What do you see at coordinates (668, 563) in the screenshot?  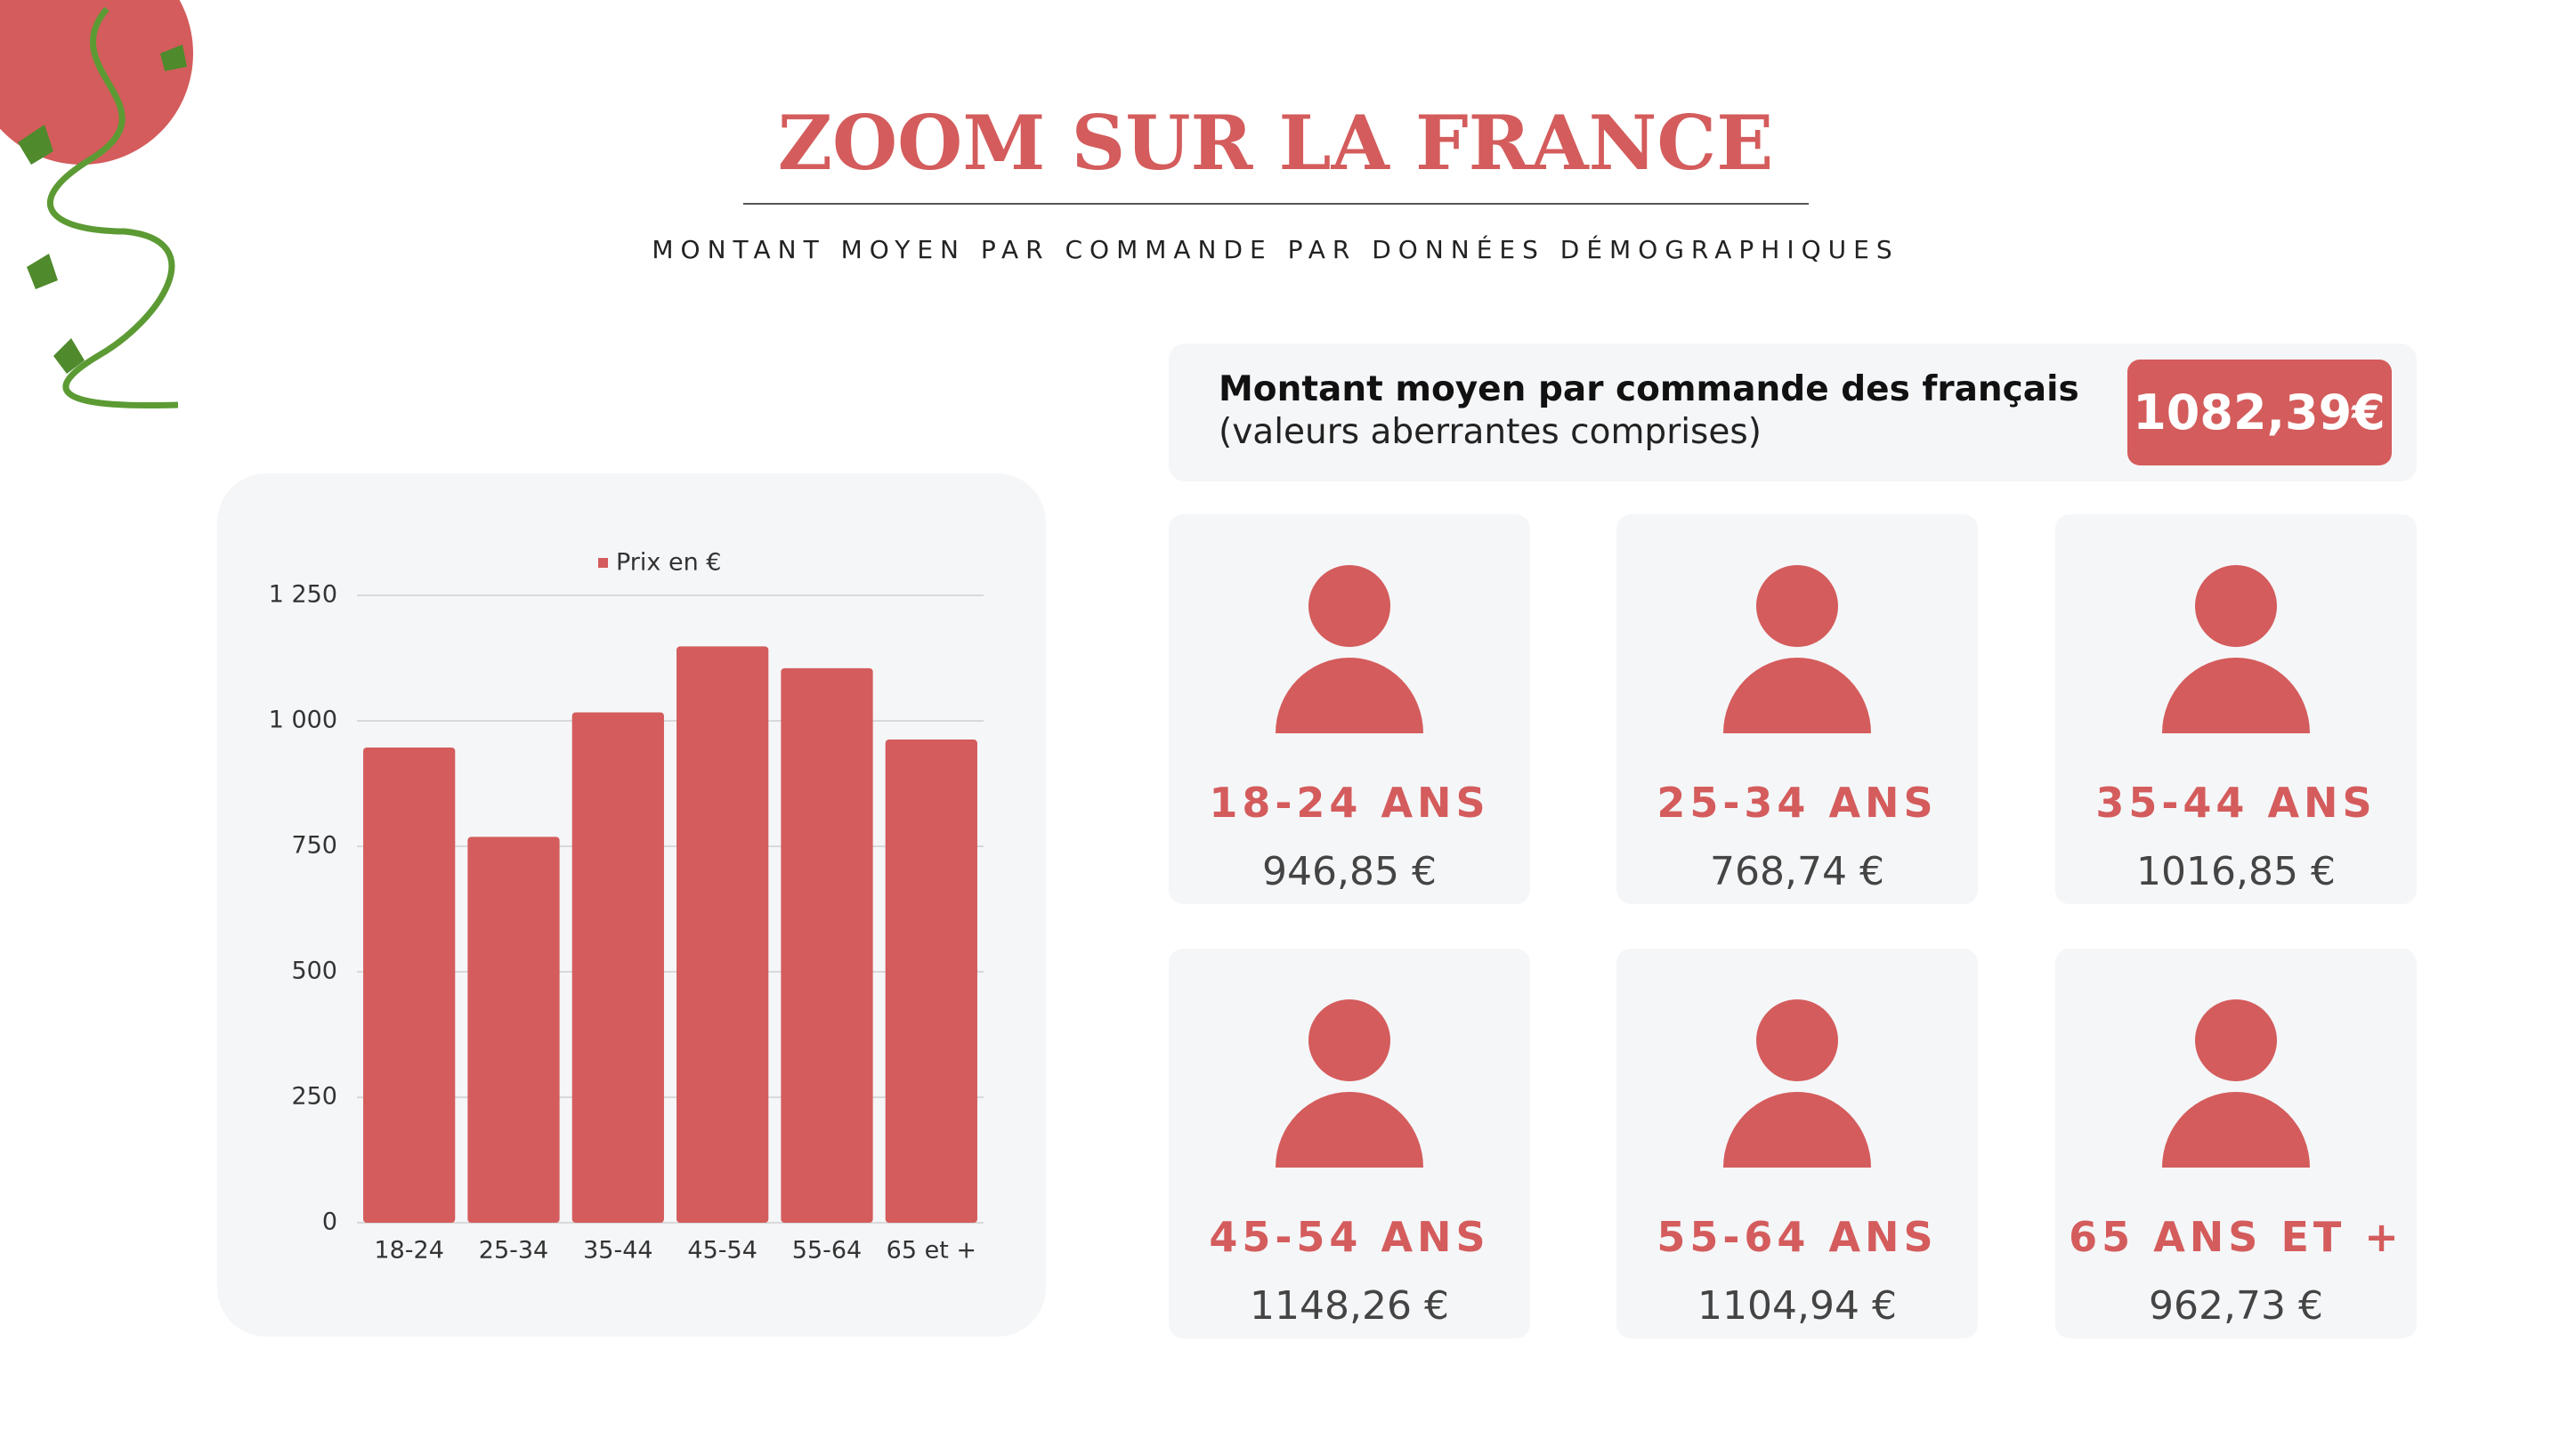 I see `legend-label: Prix en €` at bounding box center [668, 563].